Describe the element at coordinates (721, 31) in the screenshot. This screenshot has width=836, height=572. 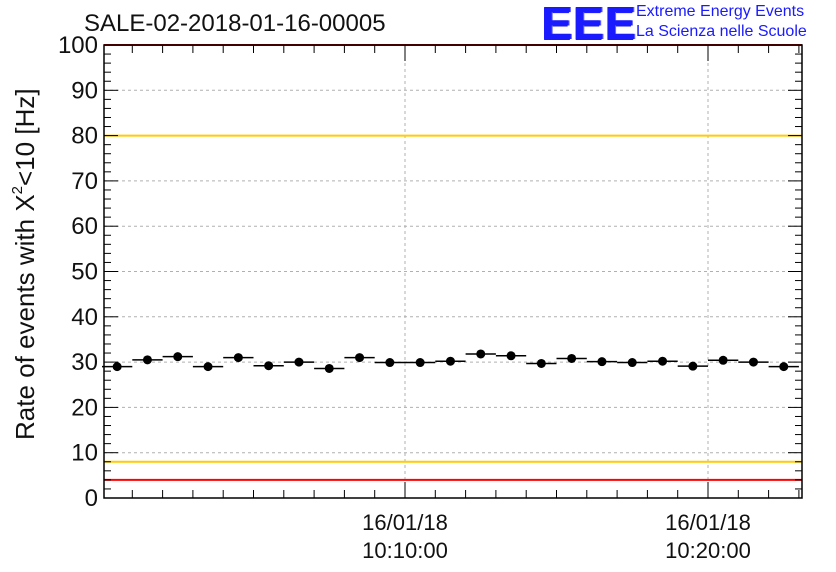
I see `logo-line-2: La Scienza nelle Scuole` at that location.